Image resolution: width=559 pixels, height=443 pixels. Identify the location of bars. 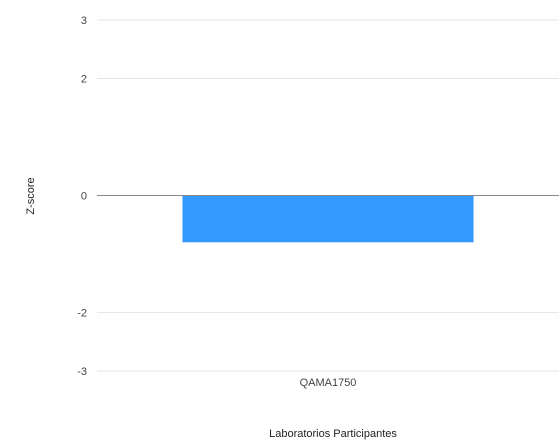
(328, 219).